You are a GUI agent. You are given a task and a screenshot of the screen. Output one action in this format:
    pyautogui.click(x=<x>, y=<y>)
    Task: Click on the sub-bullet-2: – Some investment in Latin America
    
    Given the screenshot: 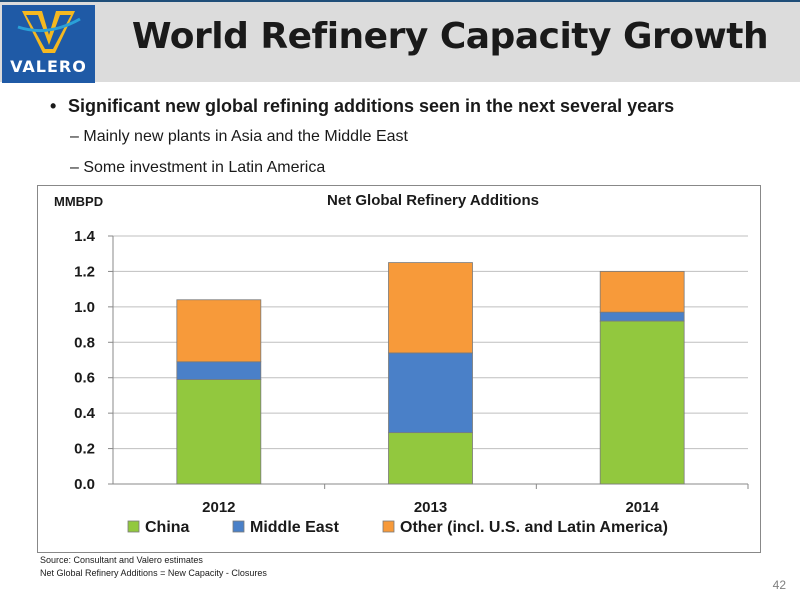 What is the action you would take?
    pyautogui.click(x=197, y=168)
    